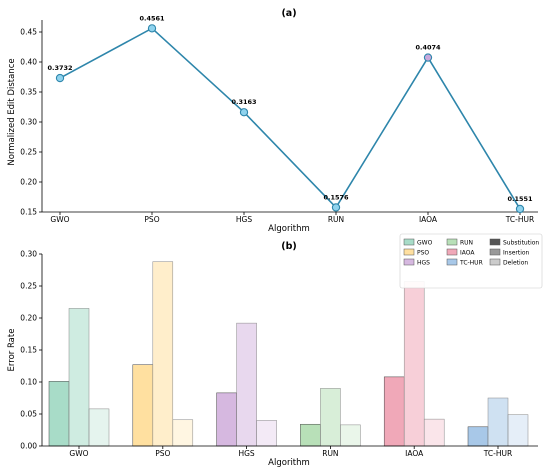  What do you see at coordinates (336, 219) in the screenshot?
I see `panel-a-x-tick-label: RUN` at bounding box center [336, 219].